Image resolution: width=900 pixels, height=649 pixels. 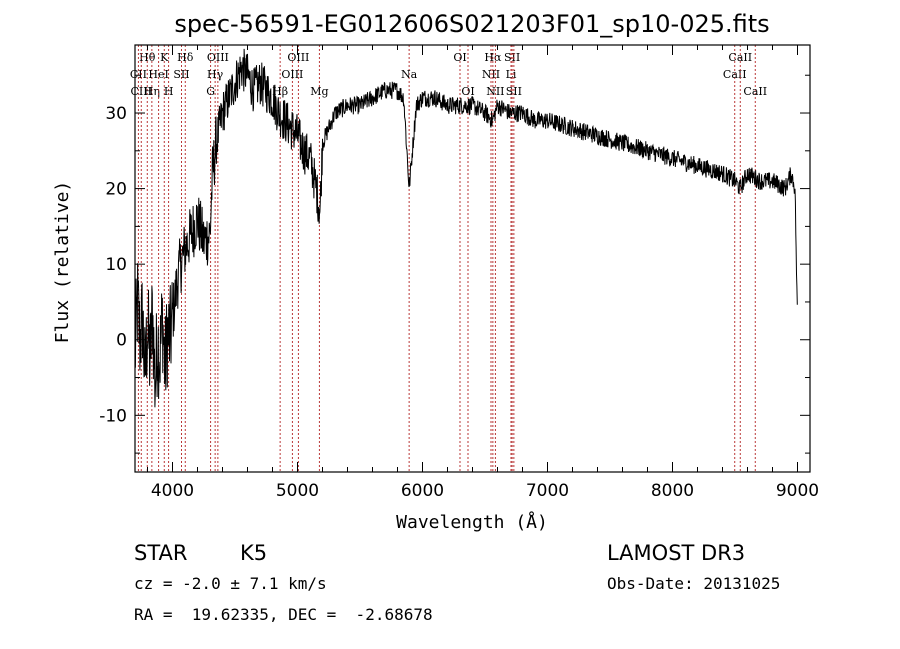 What do you see at coordinates (672, 491) in the screenshot?
I see `x-tick-label: 8000` at bounding box center [672, 491].